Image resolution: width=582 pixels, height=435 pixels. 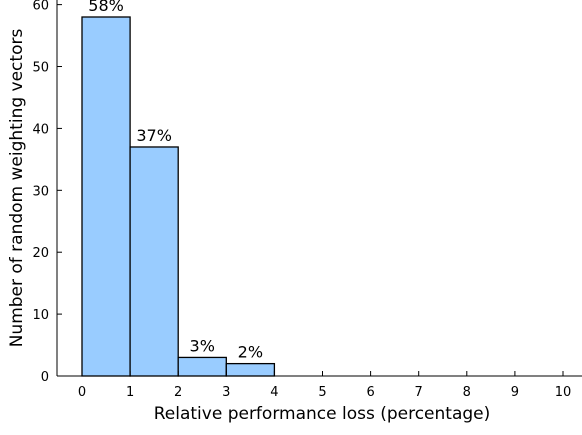 I want to click on x-tick-label-9: 9, so click(x=515, y=392).